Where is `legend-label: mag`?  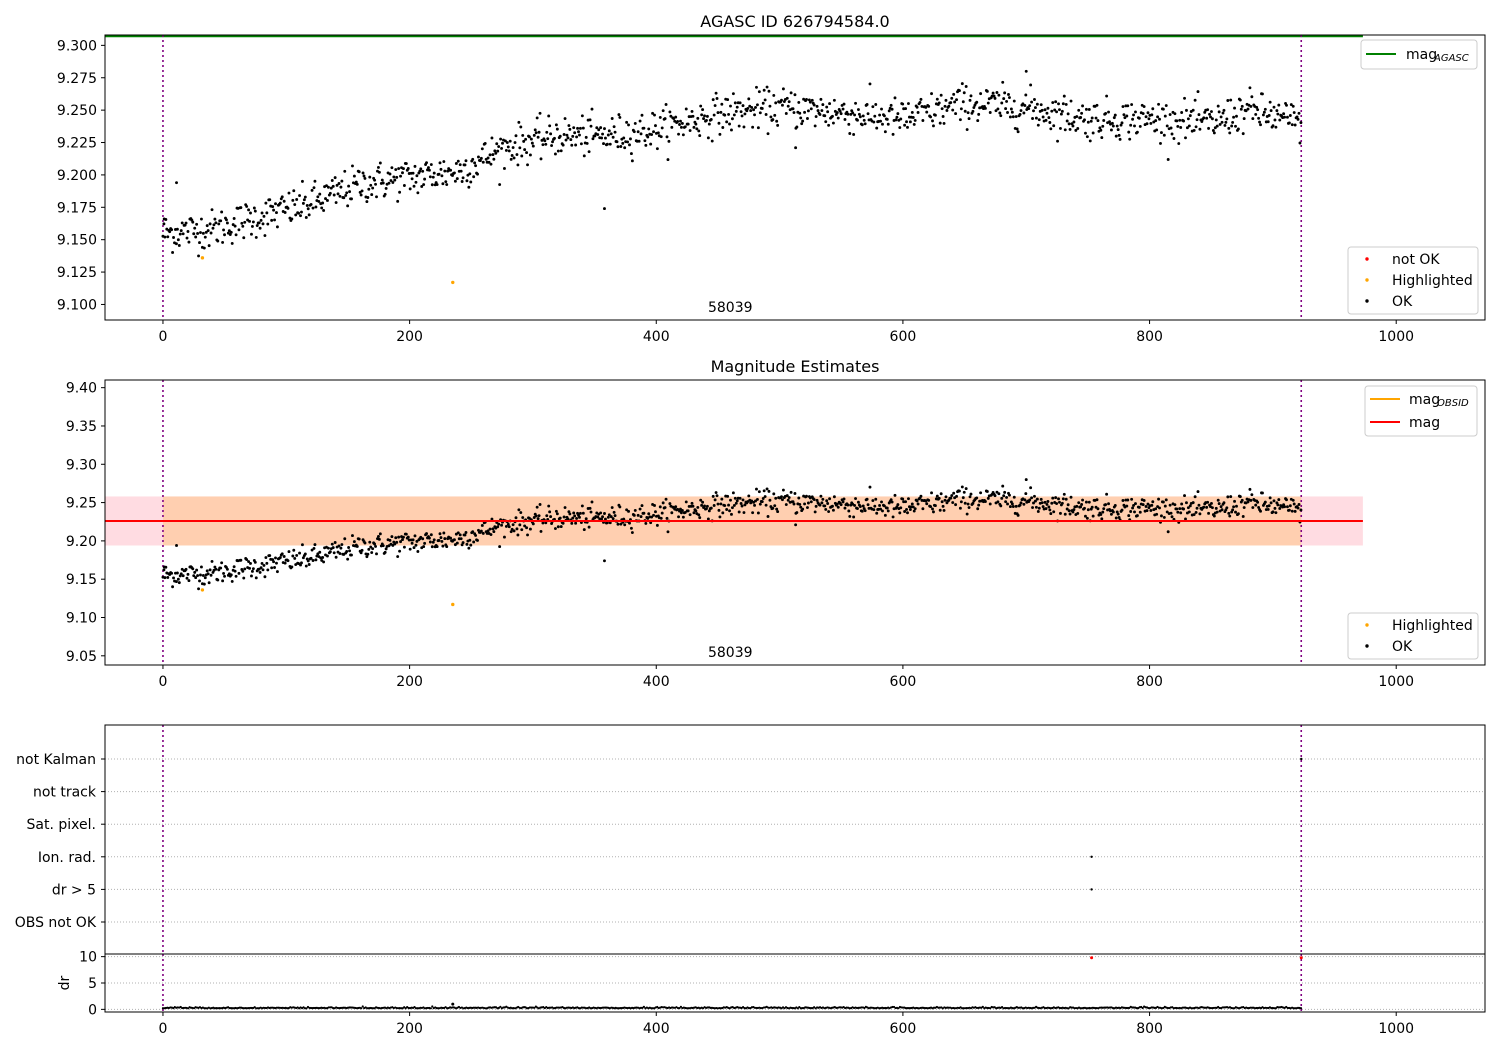 legend-label: mag is located at coordinates (1424, 423).